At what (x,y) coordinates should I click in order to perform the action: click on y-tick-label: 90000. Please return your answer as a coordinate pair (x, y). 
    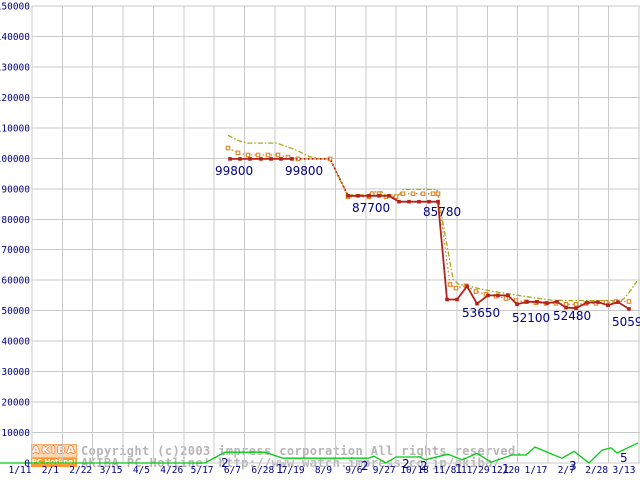
    Looking at the image, I should click on (15, 189).